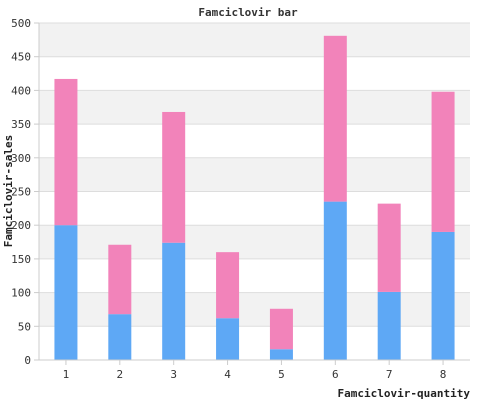 Image resolution: width=500 pixels, height=400 pixels. What do you see at coordinates (21, 293) in the screenshot?
I see `y-tick-label: 100` at bounding box center [21, 293].